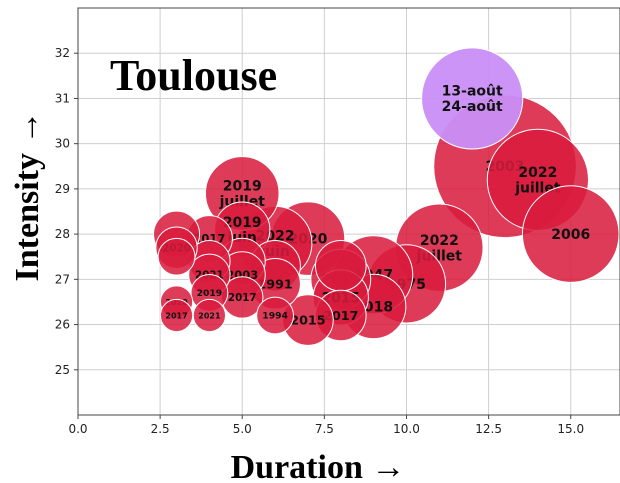  I want to click on bubble-label: 2006, so click(570, 235).